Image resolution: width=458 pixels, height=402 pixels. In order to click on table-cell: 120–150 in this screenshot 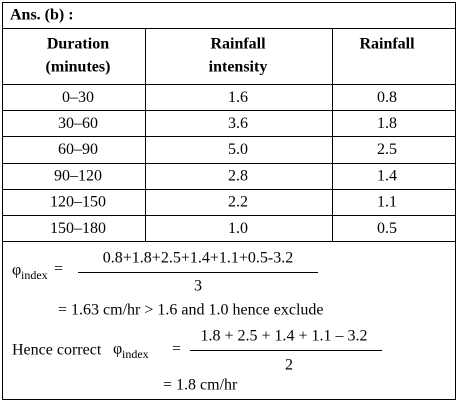, I will do `click(78, 202)`.